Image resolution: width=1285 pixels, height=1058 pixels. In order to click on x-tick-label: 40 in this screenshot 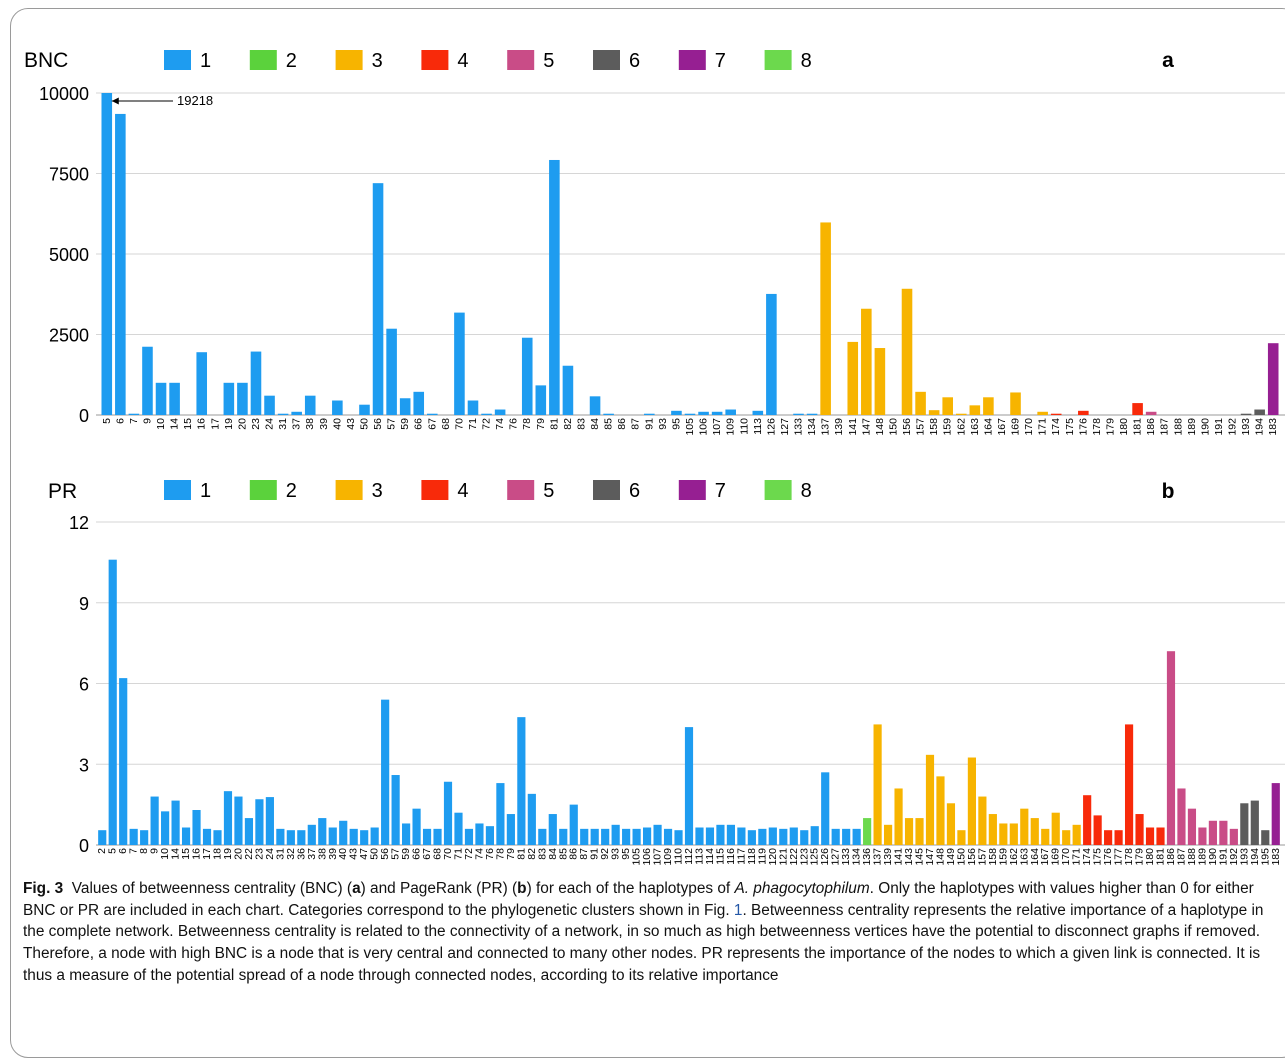, I will do `click(337, 424)`.